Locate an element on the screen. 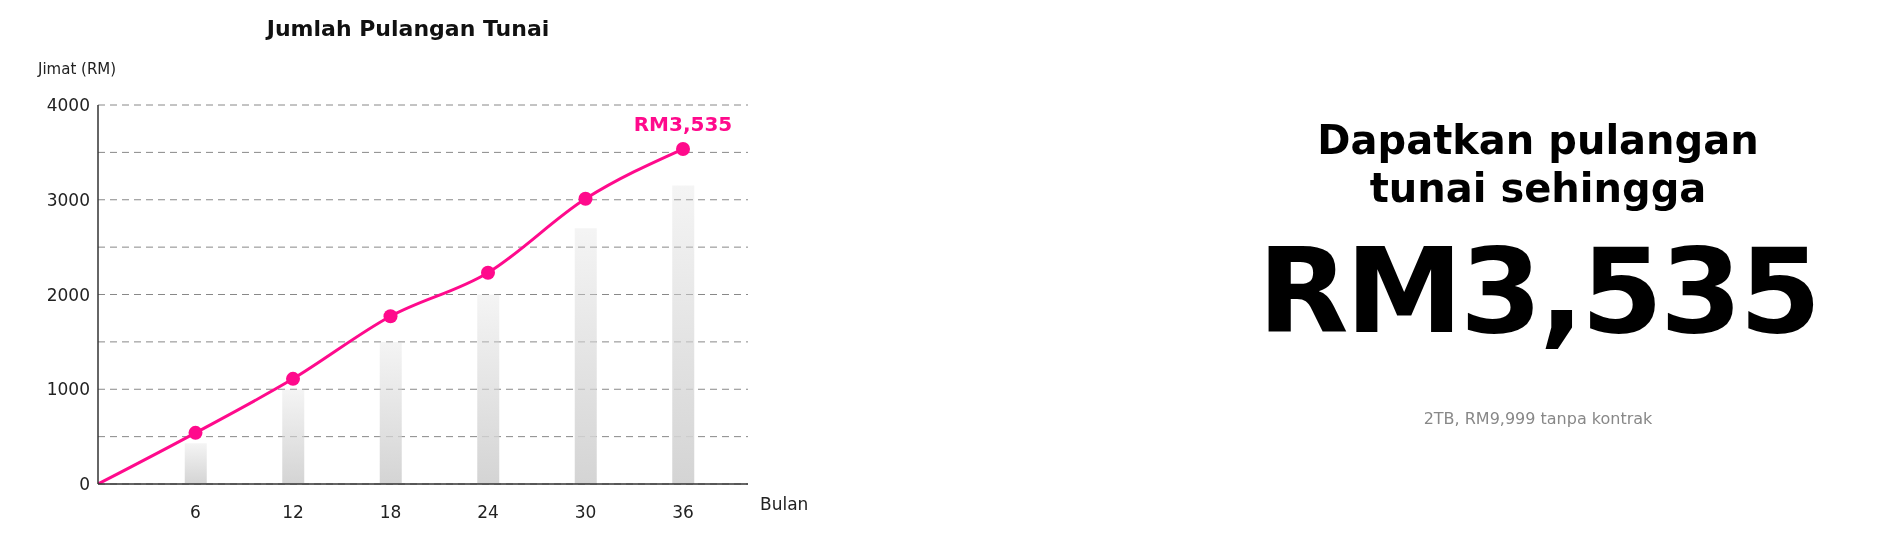 This screenshot has width=1898, height=552. x-tick-label: 36 is located at coordinates (683, 512).